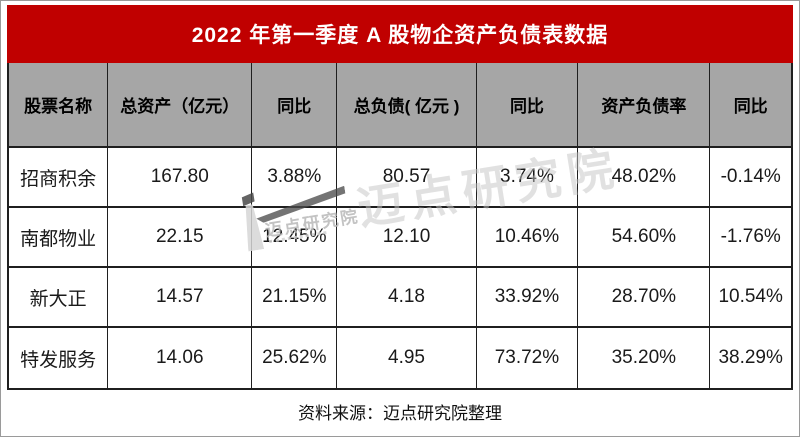  I want to click on cell-total-liabilities: 4.18, so click(407, 297).